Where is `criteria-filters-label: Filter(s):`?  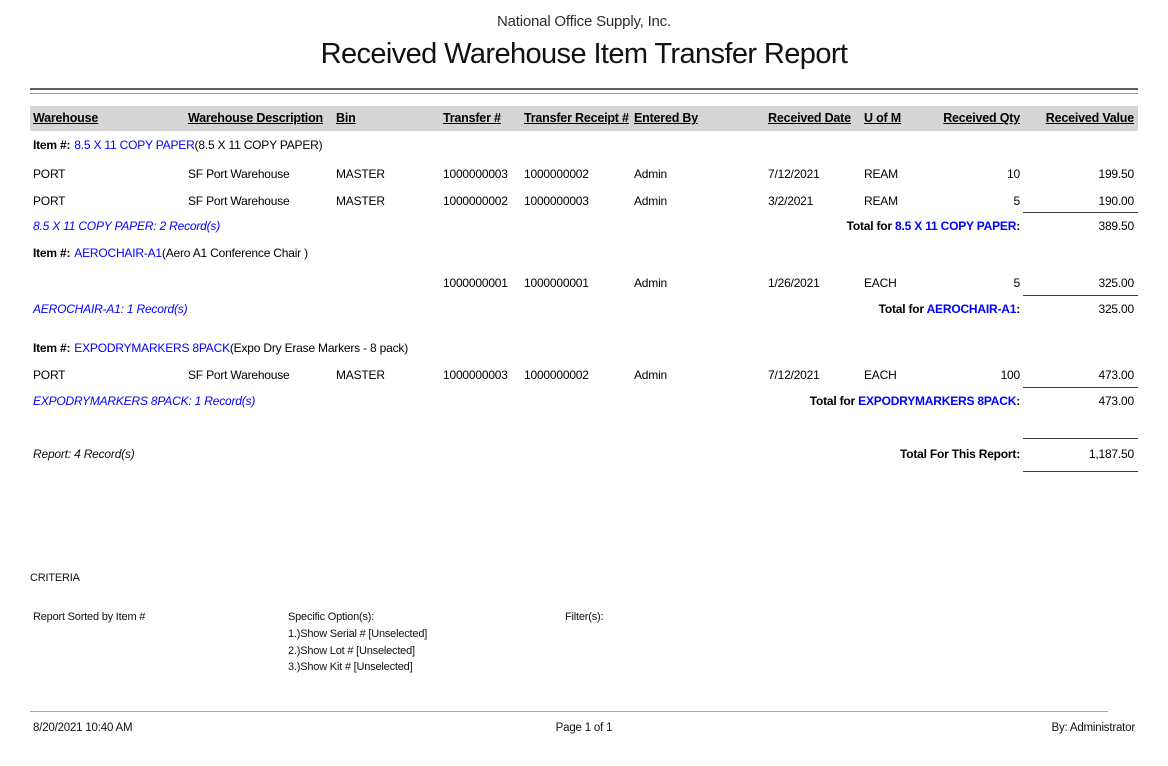 criteria-filters-label: Filter(s): is located at coordinates (584, 617).